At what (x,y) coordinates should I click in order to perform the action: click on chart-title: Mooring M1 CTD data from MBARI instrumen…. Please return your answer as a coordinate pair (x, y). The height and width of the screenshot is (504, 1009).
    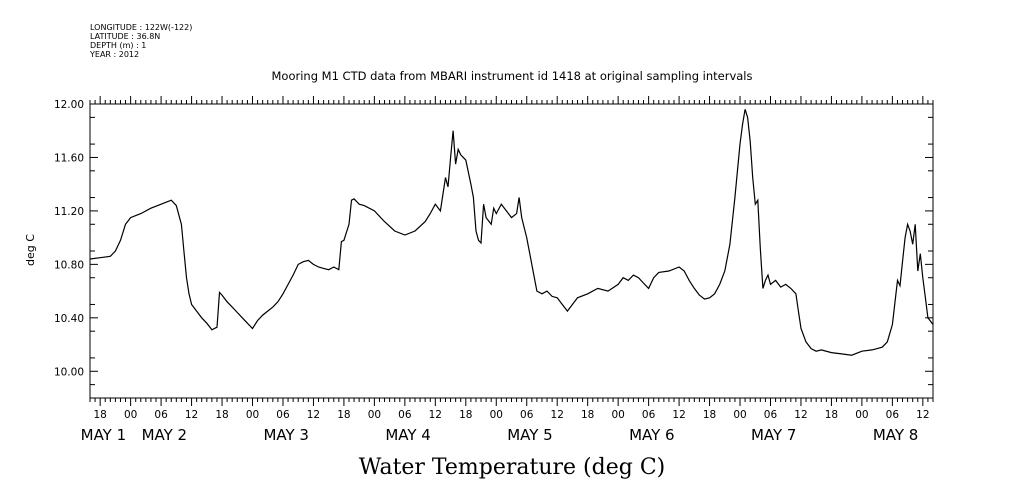
    Looking at the image, I should click on (512, 76).